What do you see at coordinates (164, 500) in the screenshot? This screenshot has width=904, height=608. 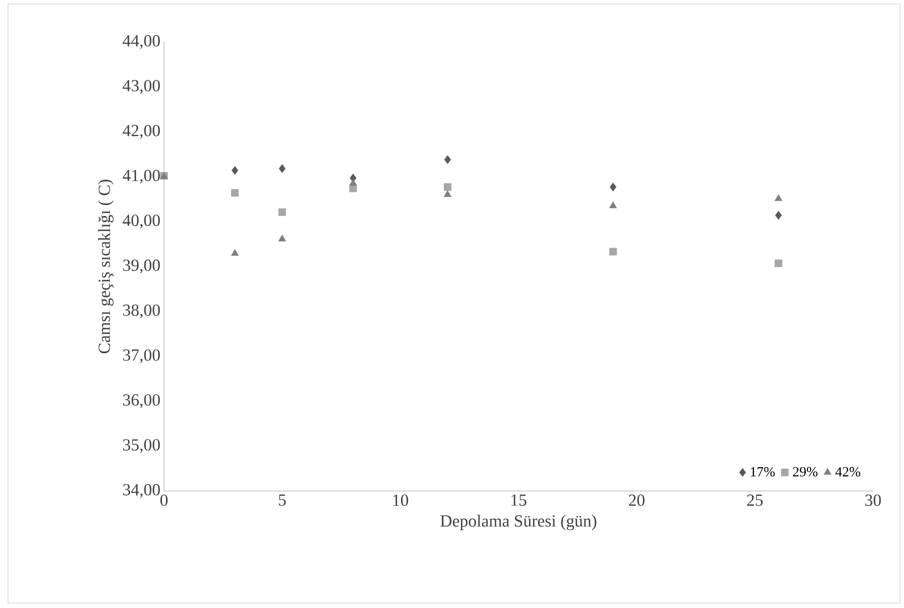 I see `x-tick-label: 0` at bounding box center [164, 500].